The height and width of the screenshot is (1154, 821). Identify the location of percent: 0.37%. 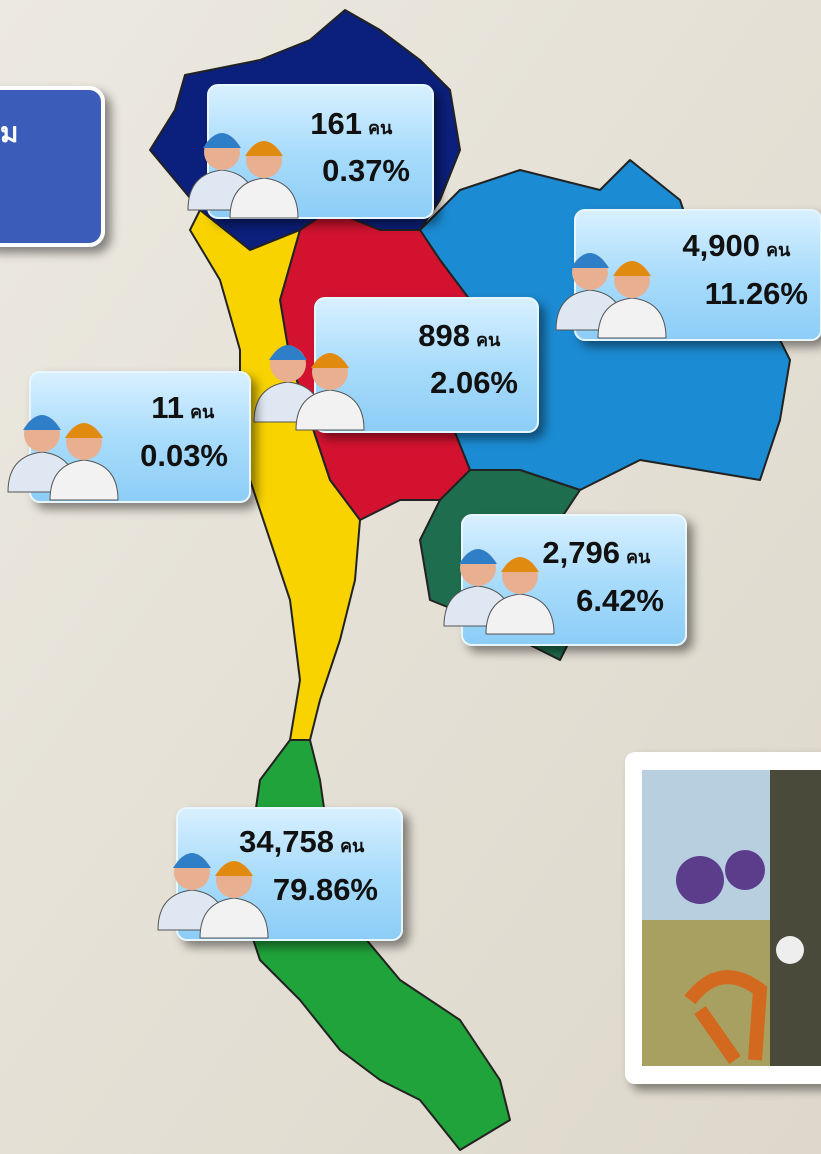
(366, 170).